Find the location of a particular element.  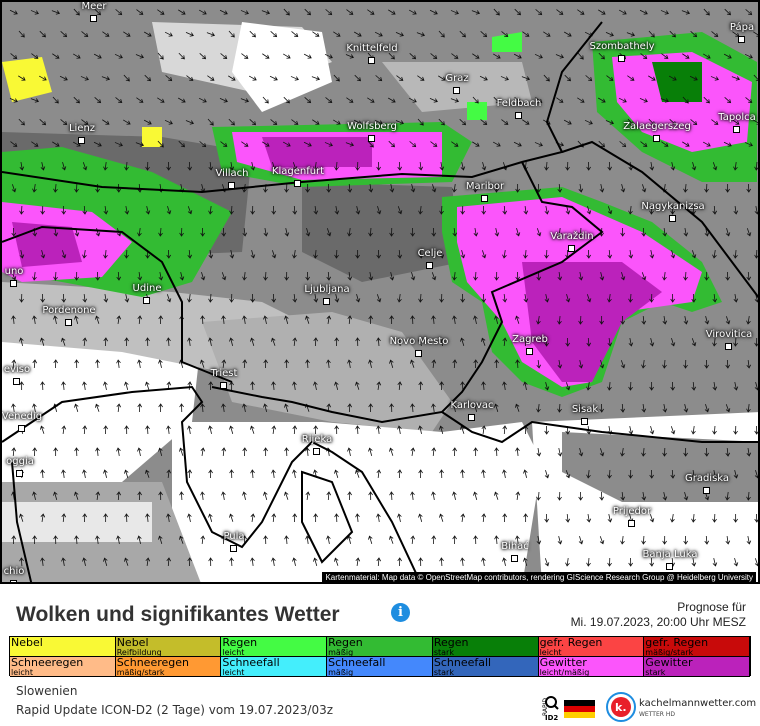

city-label: uno is located at coordinates (14, 271).